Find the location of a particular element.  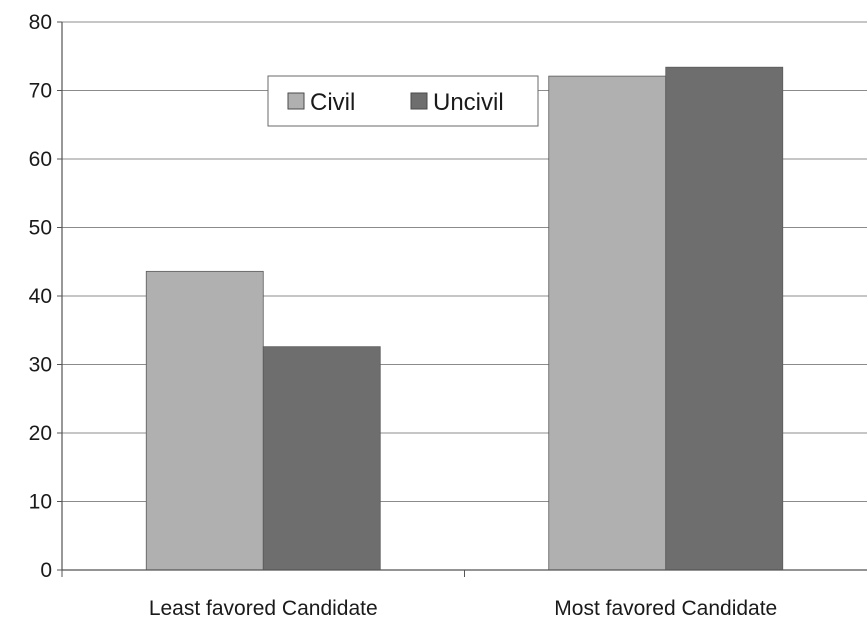

legend-label-uncivil: Uncivil is located at coordinates (468, 102).